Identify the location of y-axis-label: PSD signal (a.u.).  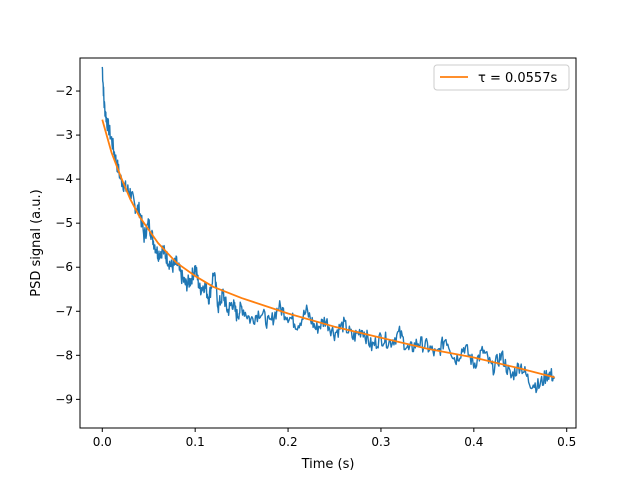
(36, 242).